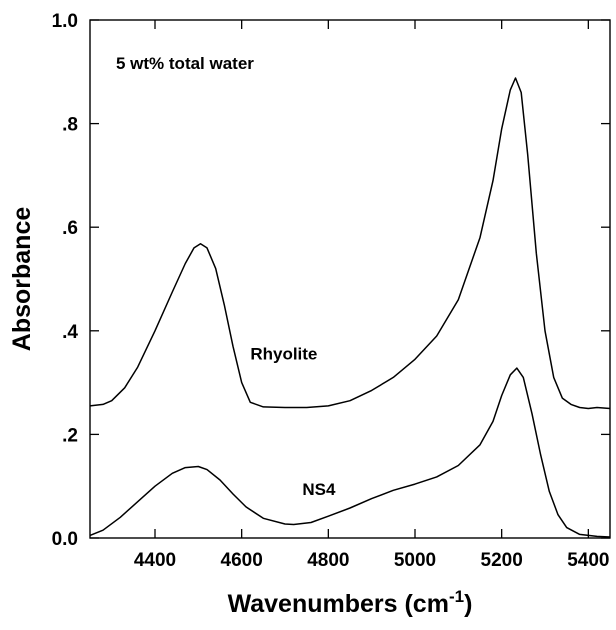 The height and width of the screenshot is (630, 616). Describe the element at coordinates (415, 560) in the screenshot. I see `x-tick-label: 5000` at that location.